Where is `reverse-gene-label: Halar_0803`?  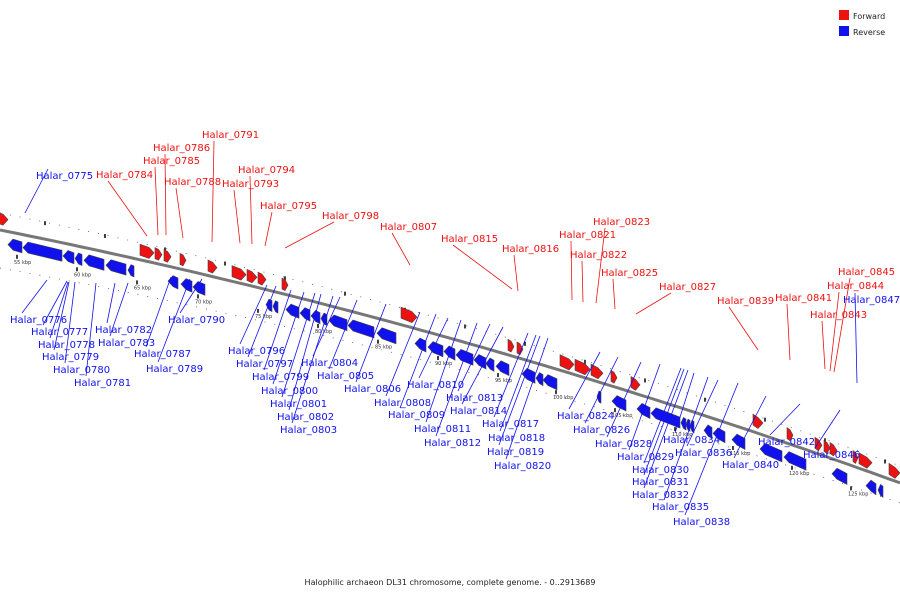 reverse-gene-label: Halar_0803 is located at coordinates (308, 430).